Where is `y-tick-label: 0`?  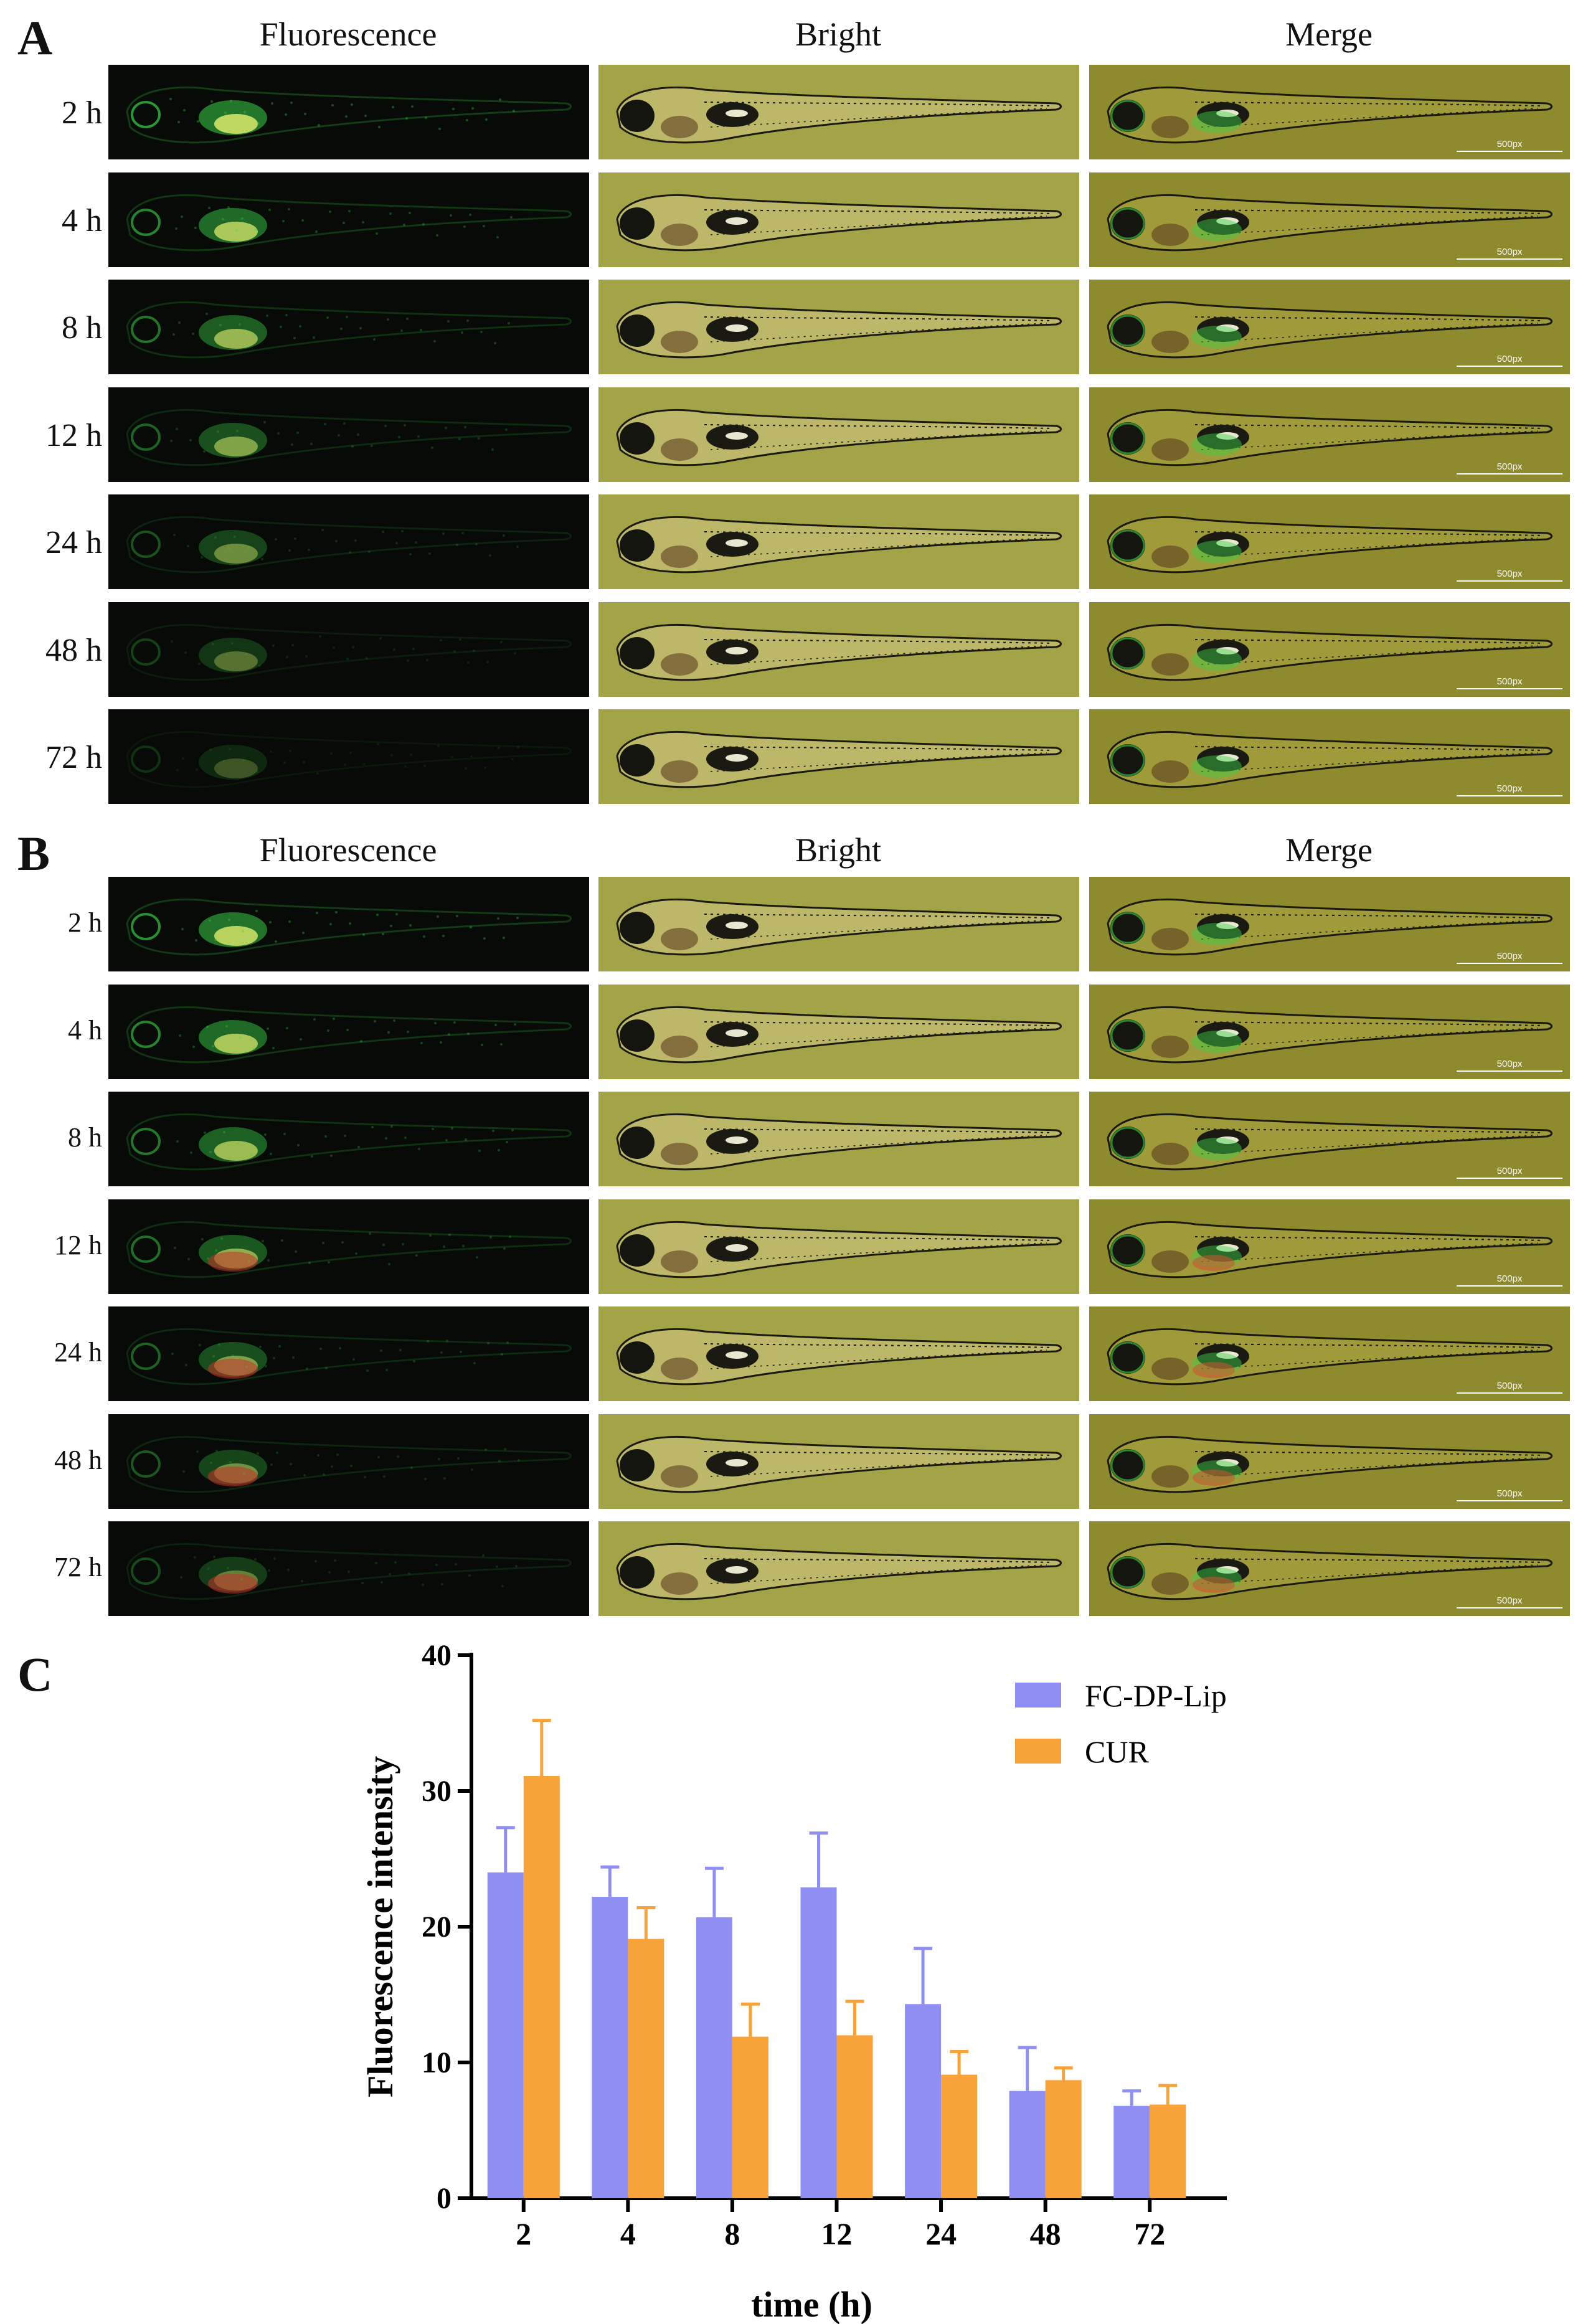
y-tick-label: 0 is located at coordinates (444, 2199).